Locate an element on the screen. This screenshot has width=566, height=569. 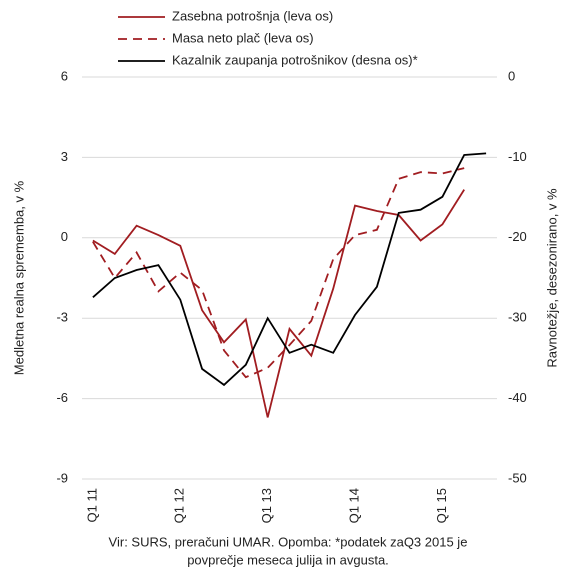
legend-label: Zasebna potrošnja (leva os) is located at coordinates (252, 15).